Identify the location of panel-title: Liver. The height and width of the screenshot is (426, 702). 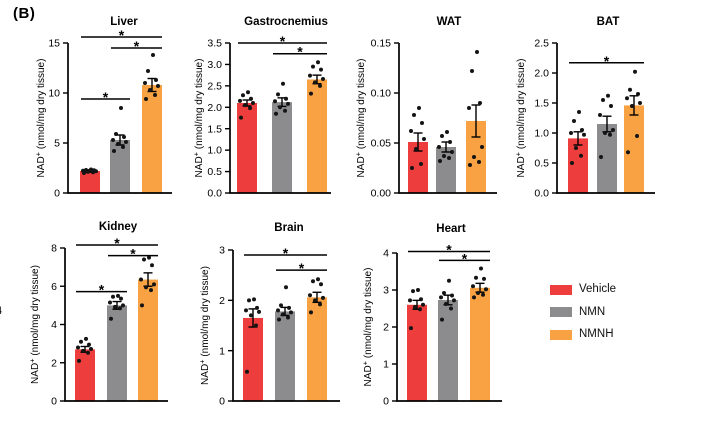
(124, 22).